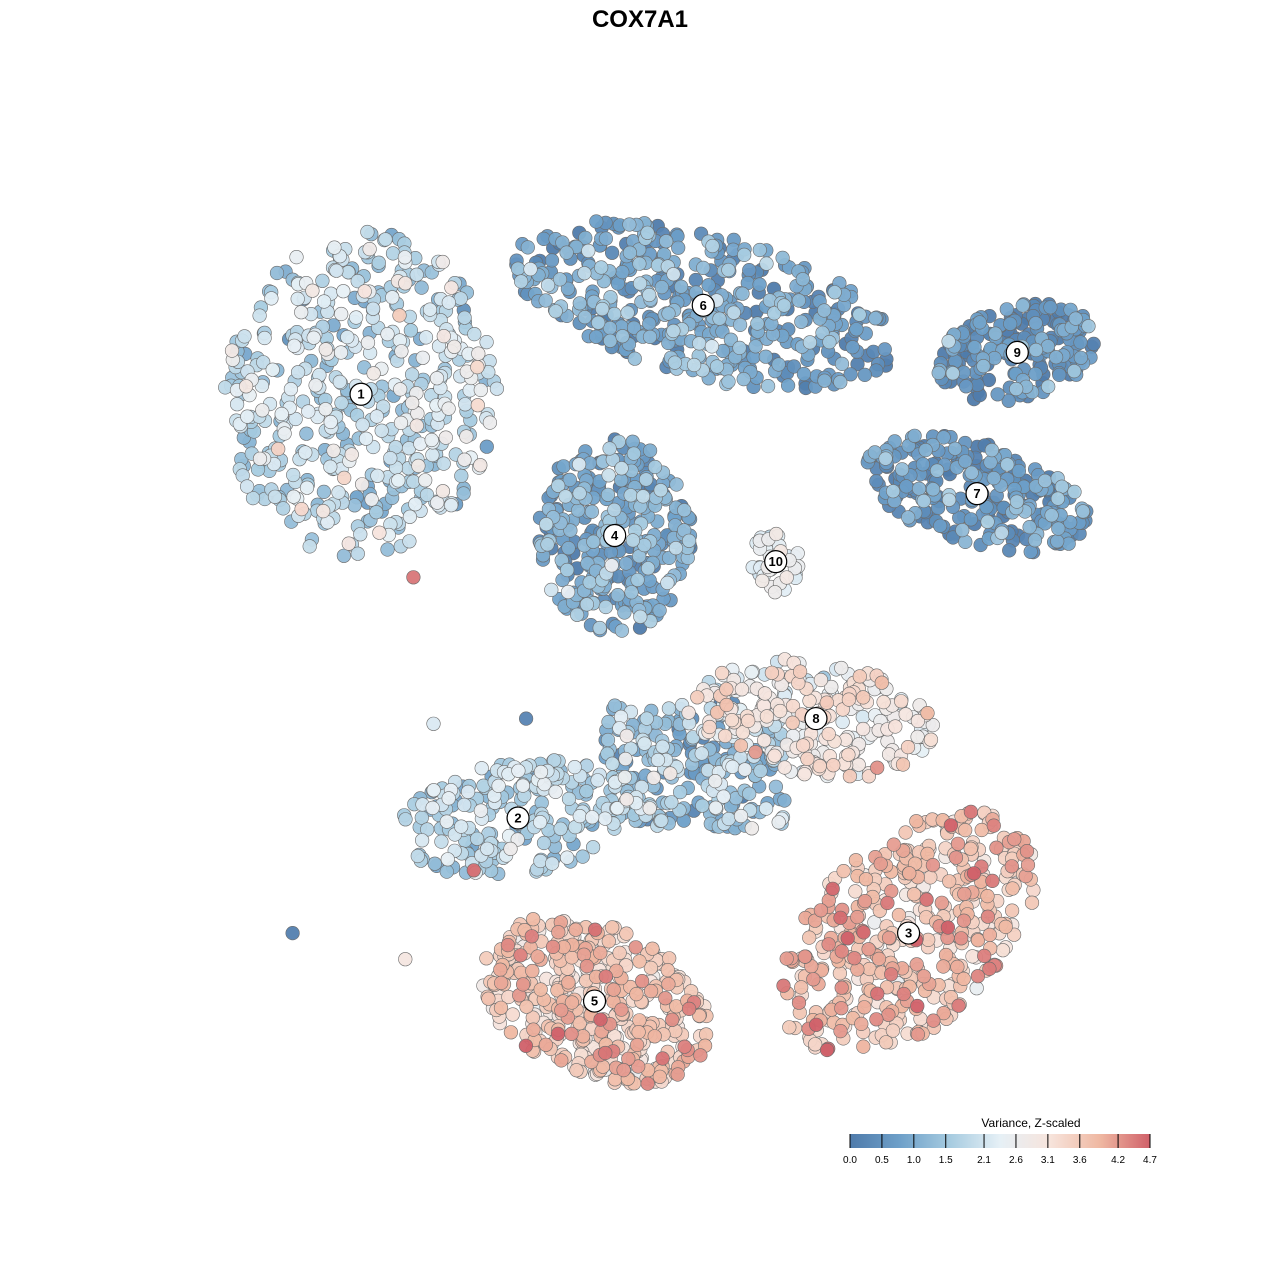 This screenshot has height=1280, width=1280. I want to click on cluster-label-text: 9, so click(1017, 352).